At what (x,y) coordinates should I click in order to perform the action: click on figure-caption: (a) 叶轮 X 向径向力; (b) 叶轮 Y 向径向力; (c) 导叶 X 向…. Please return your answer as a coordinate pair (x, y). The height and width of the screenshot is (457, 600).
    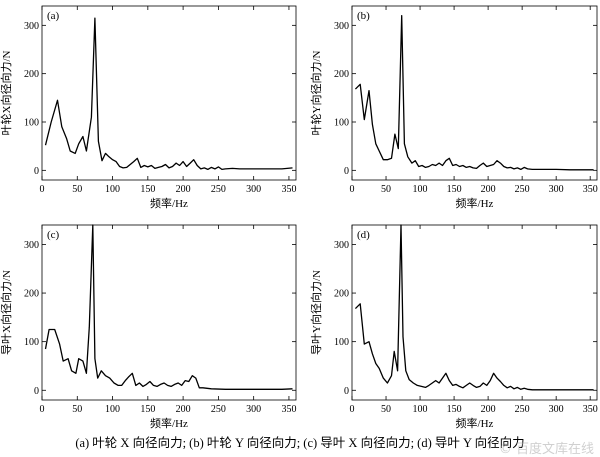
    Looking at the image, I should click on (300, 443).